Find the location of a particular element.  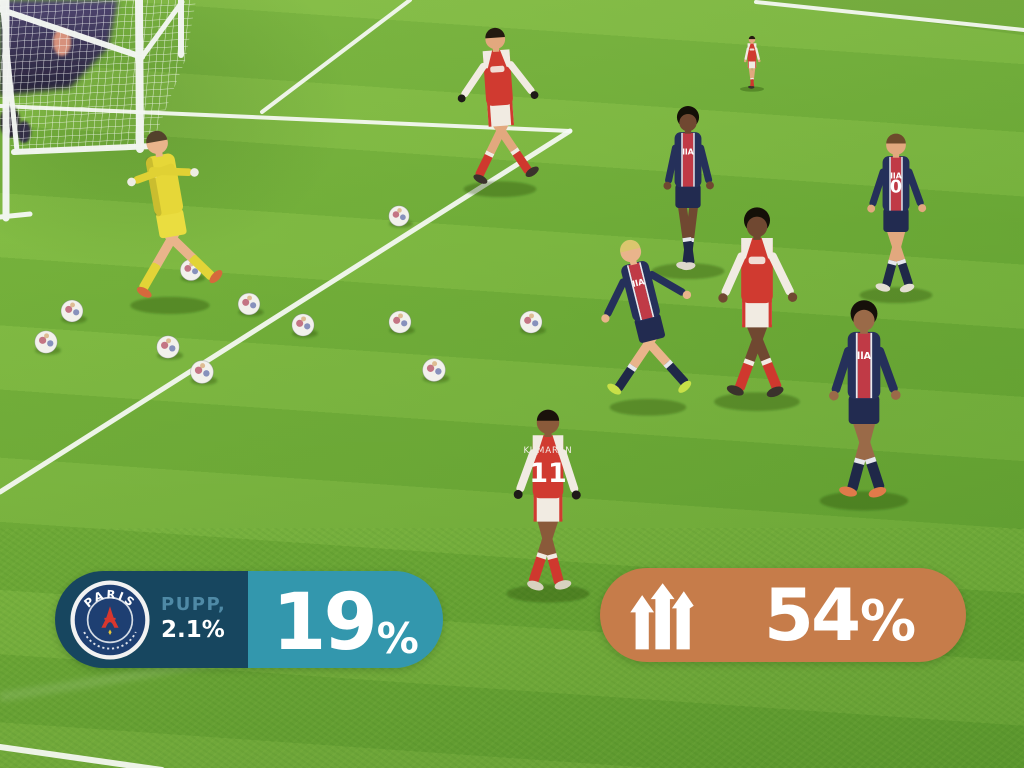

goal-net is located at coordinates (98, 77).